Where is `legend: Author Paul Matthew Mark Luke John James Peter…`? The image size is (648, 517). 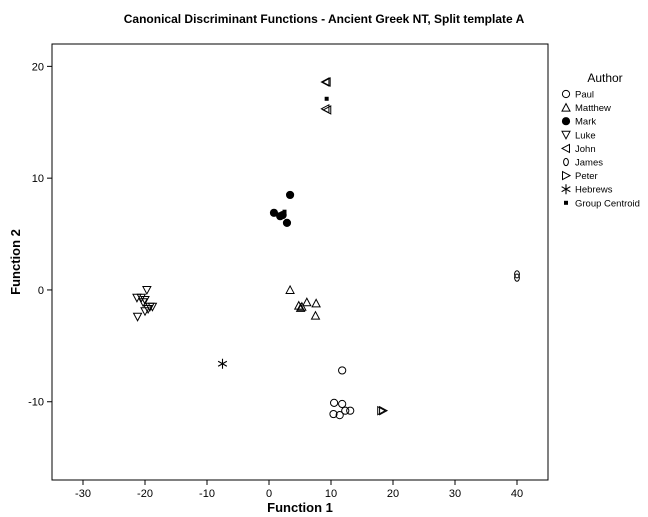
legend: Author Paul Matthew Mark Luke John James Peter… is located at coordinates (600, 140).